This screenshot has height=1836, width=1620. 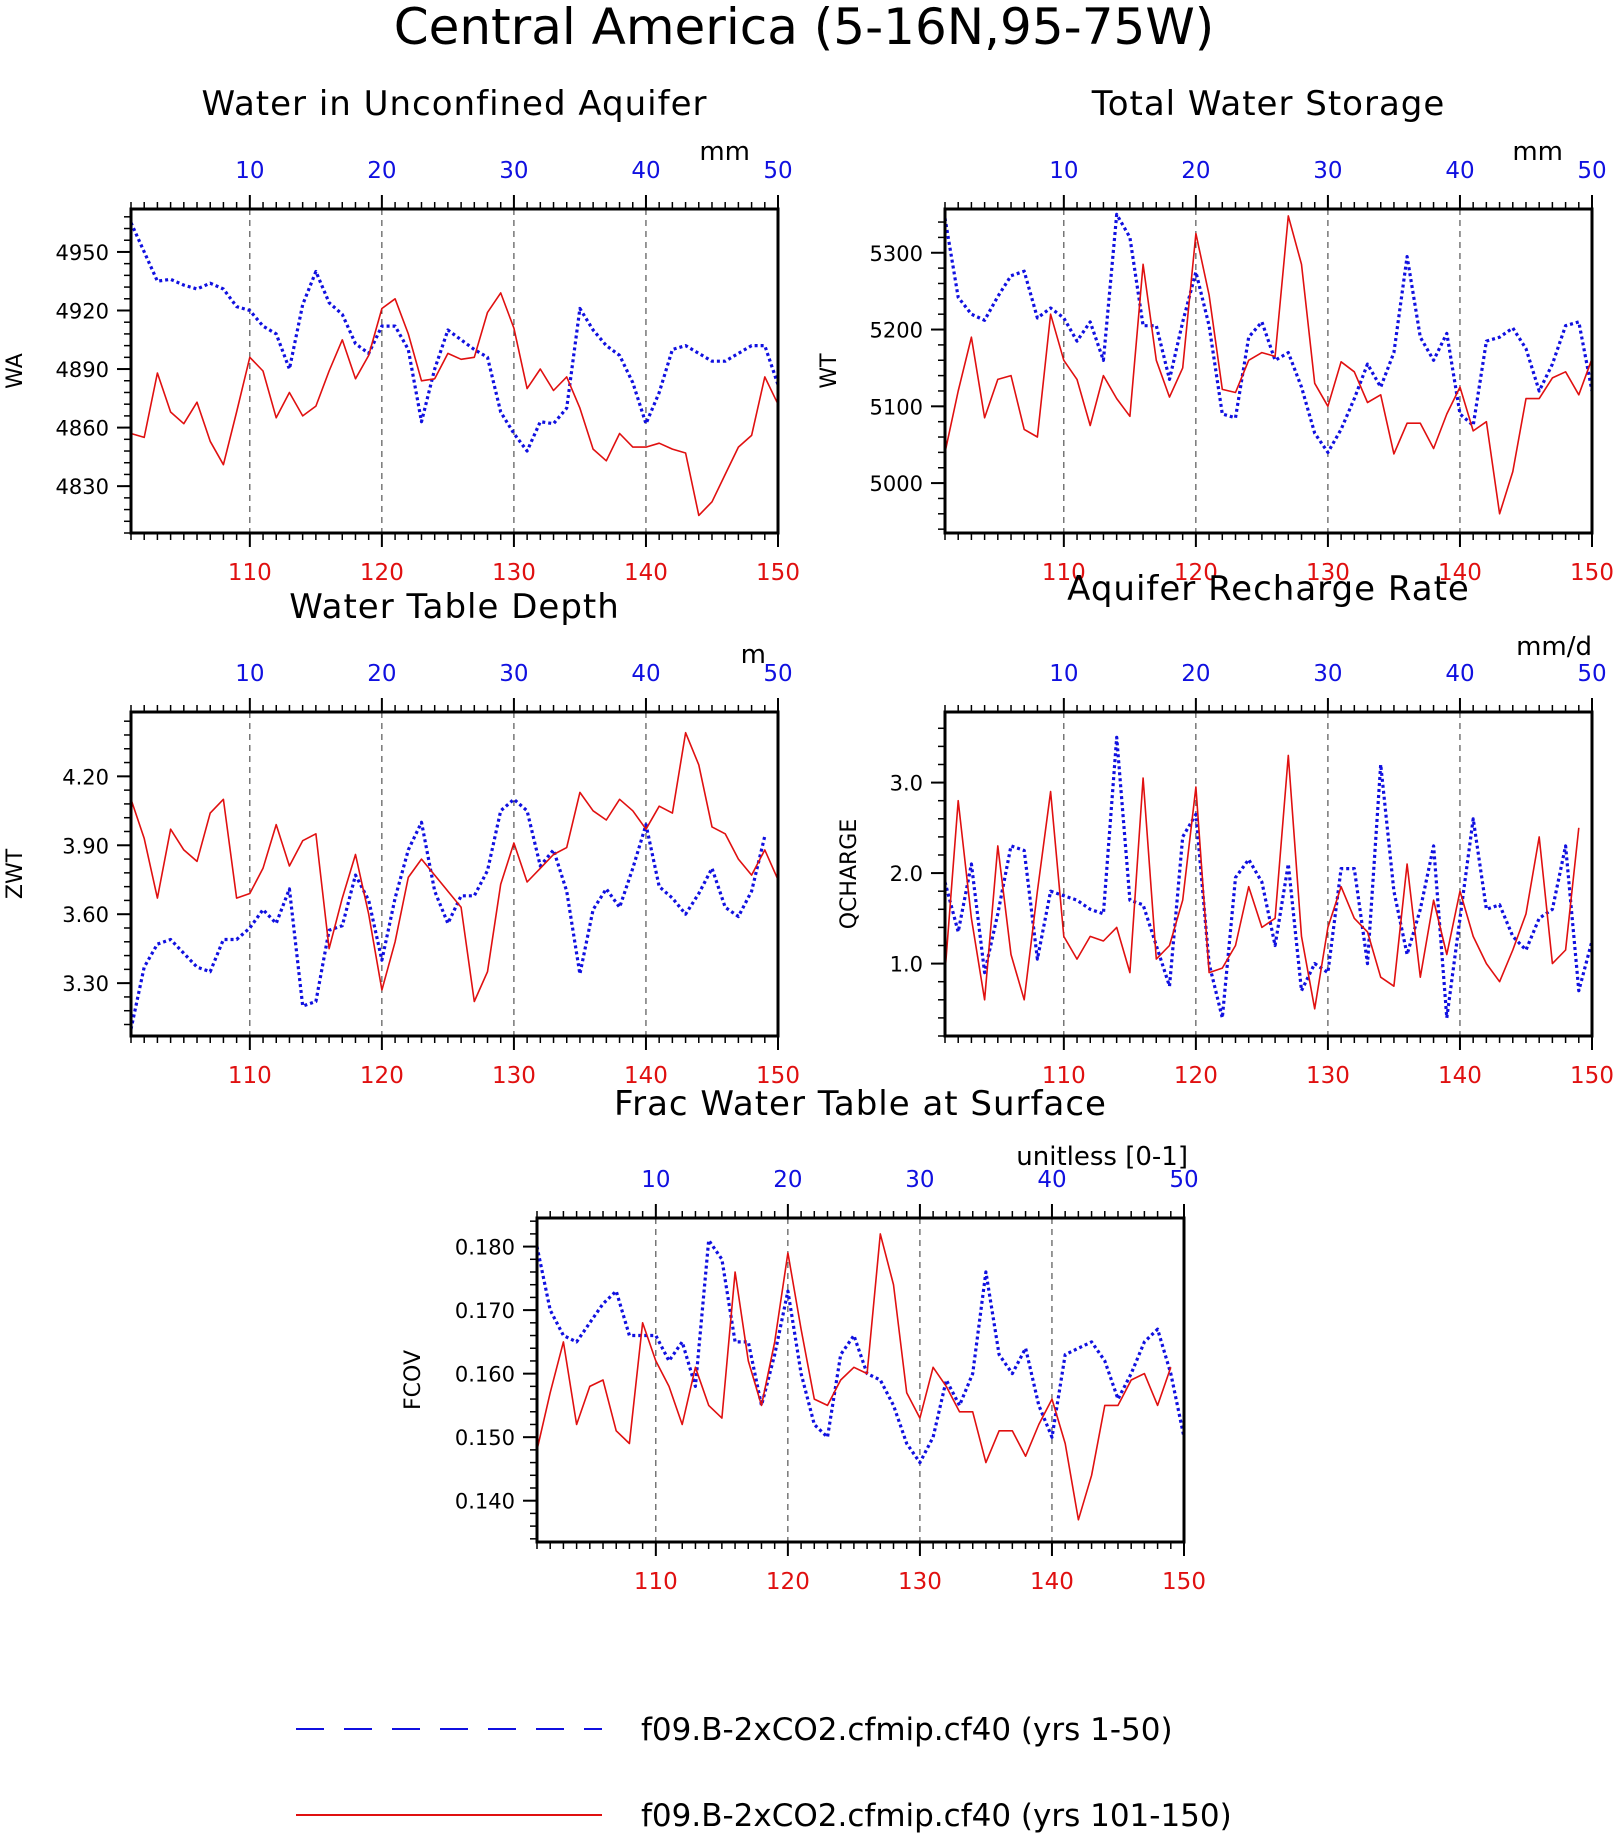 I want to click on y-tick-label: 4.20, so click(x=85, y=777).